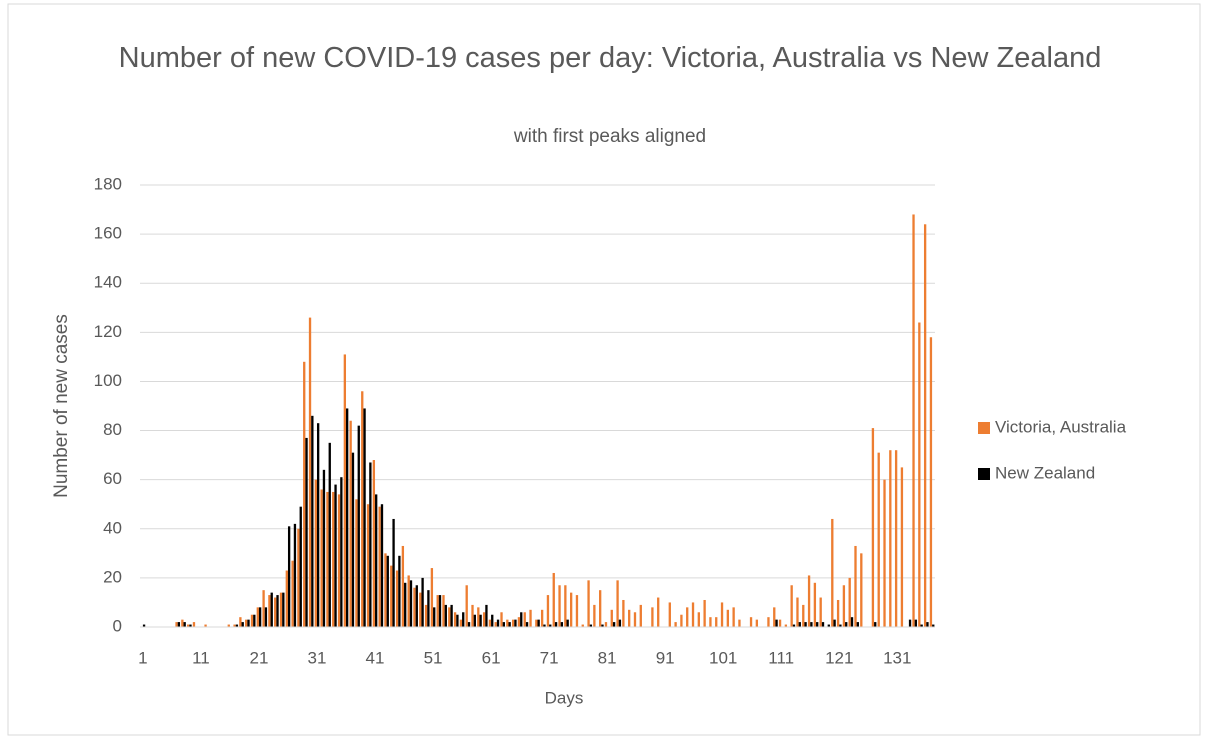  Describe the element at coordinates (723, 657) in the screenshot. I see `x-tick-label: 101` at that location.